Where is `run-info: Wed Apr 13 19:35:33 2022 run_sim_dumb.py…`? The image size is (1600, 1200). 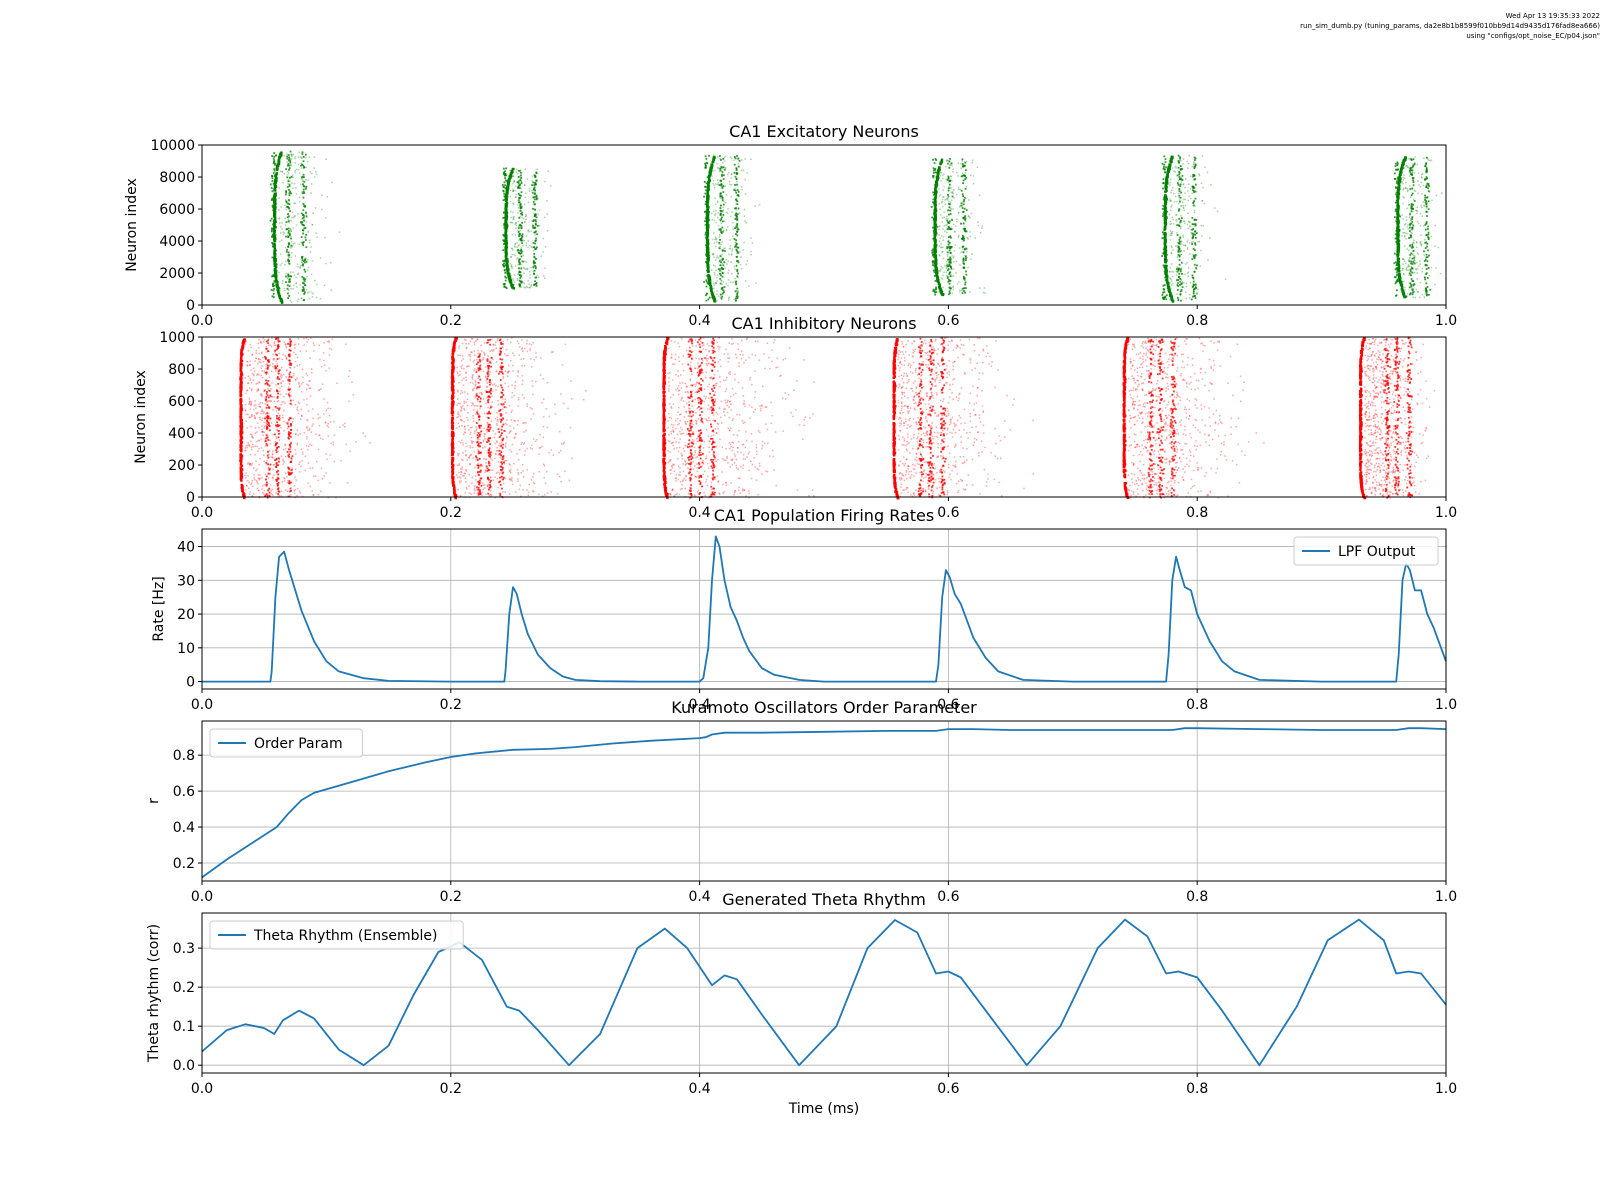
run-info: Wed Apr 13 19:35:33 2022 run_sim_dumb.py… is located at coordinates (1250, 26).